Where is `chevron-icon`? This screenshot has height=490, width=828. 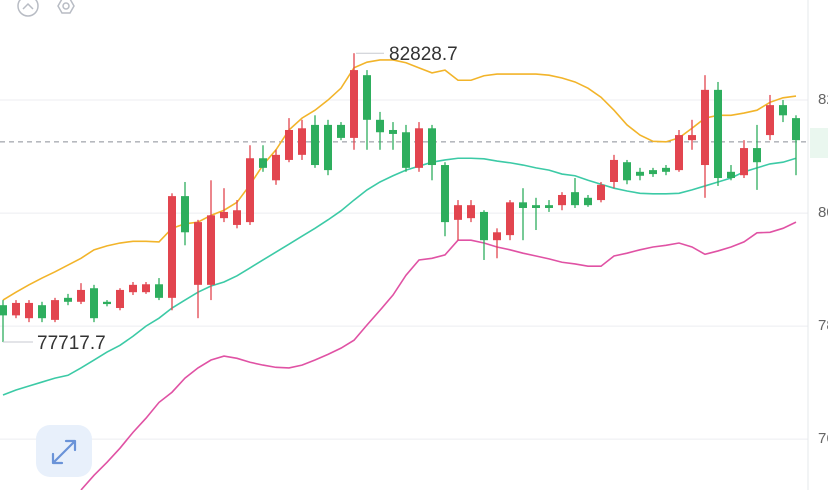 chevron-icon is located at coordinates (28, 6).